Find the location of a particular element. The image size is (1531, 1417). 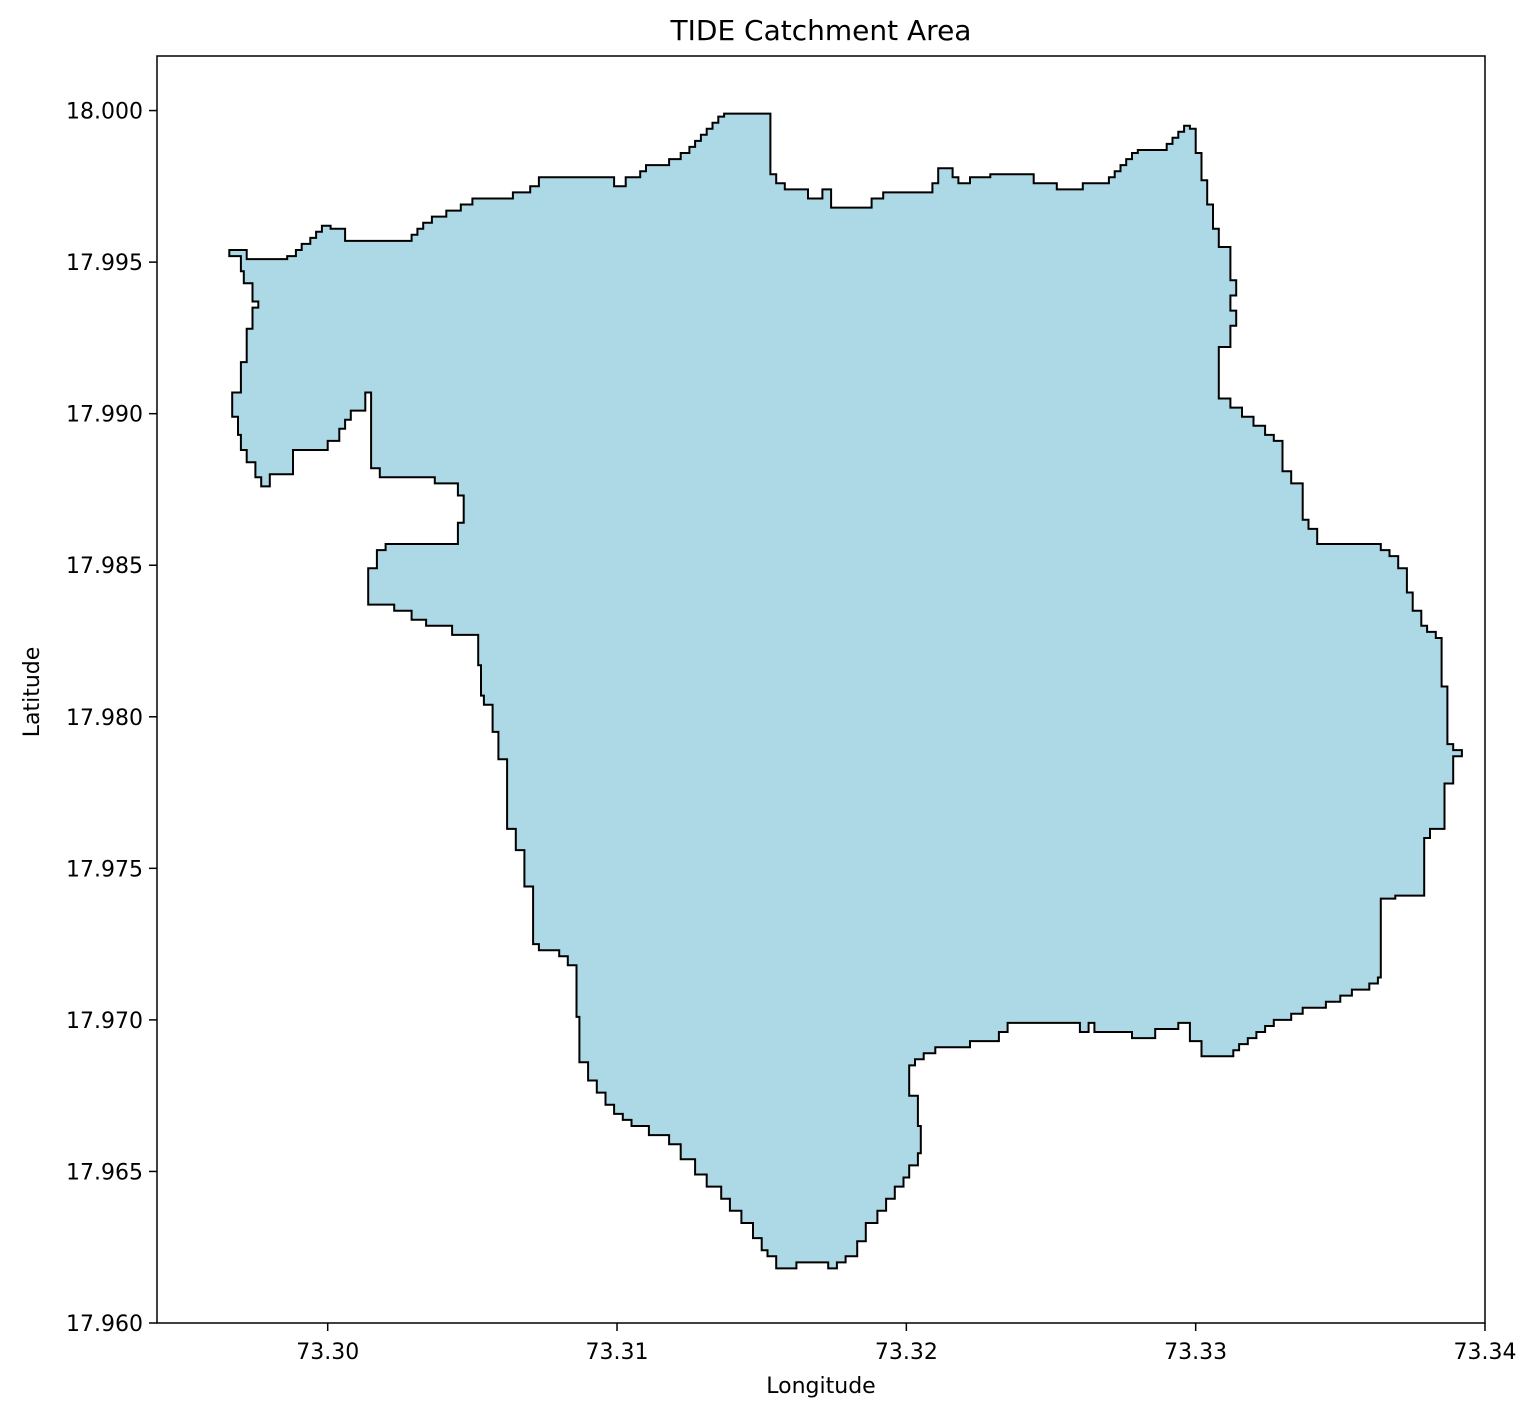

chart-title: TIDE Catchment Area is located at coordinates (821, 30).